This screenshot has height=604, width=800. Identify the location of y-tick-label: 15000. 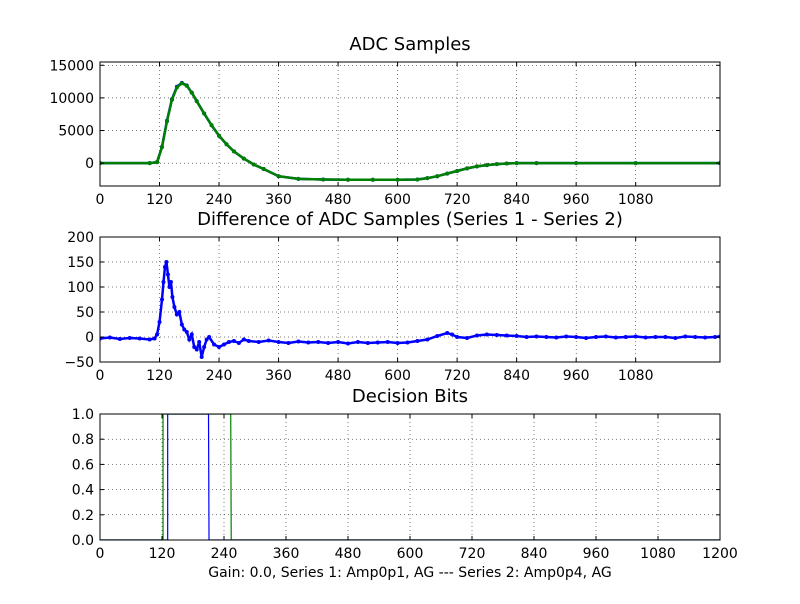
(71, 66).